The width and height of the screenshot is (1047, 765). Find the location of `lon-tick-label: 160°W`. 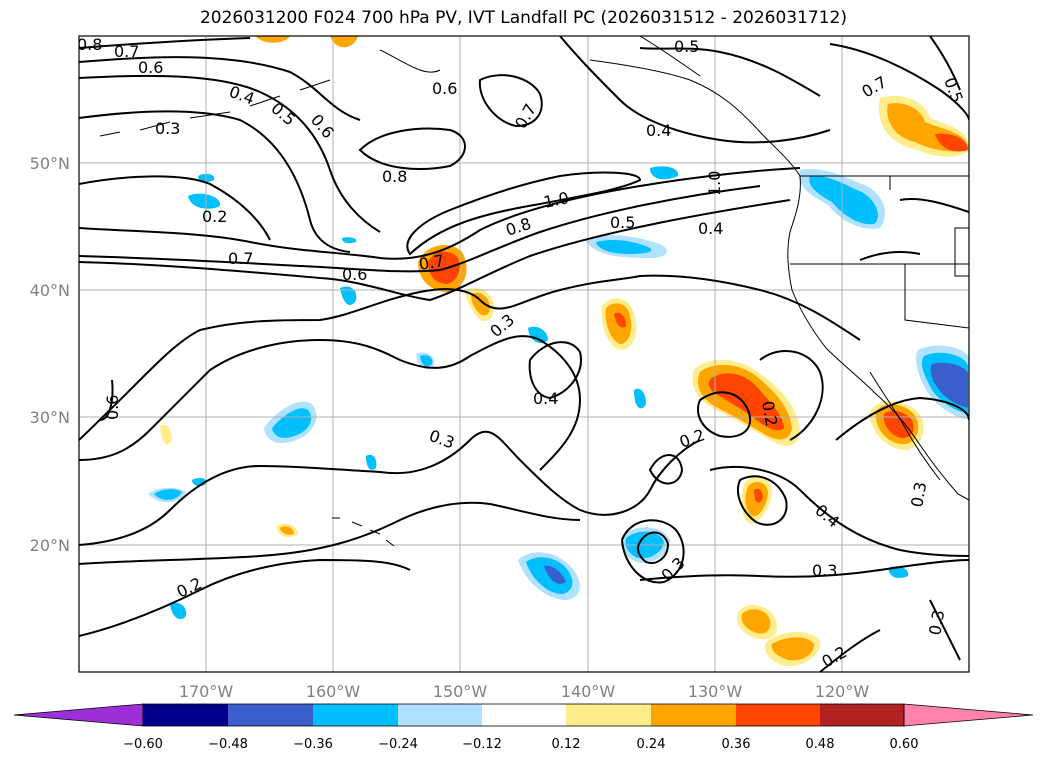

lon-tick-label: 160°W is located at coordinates (333, 691).